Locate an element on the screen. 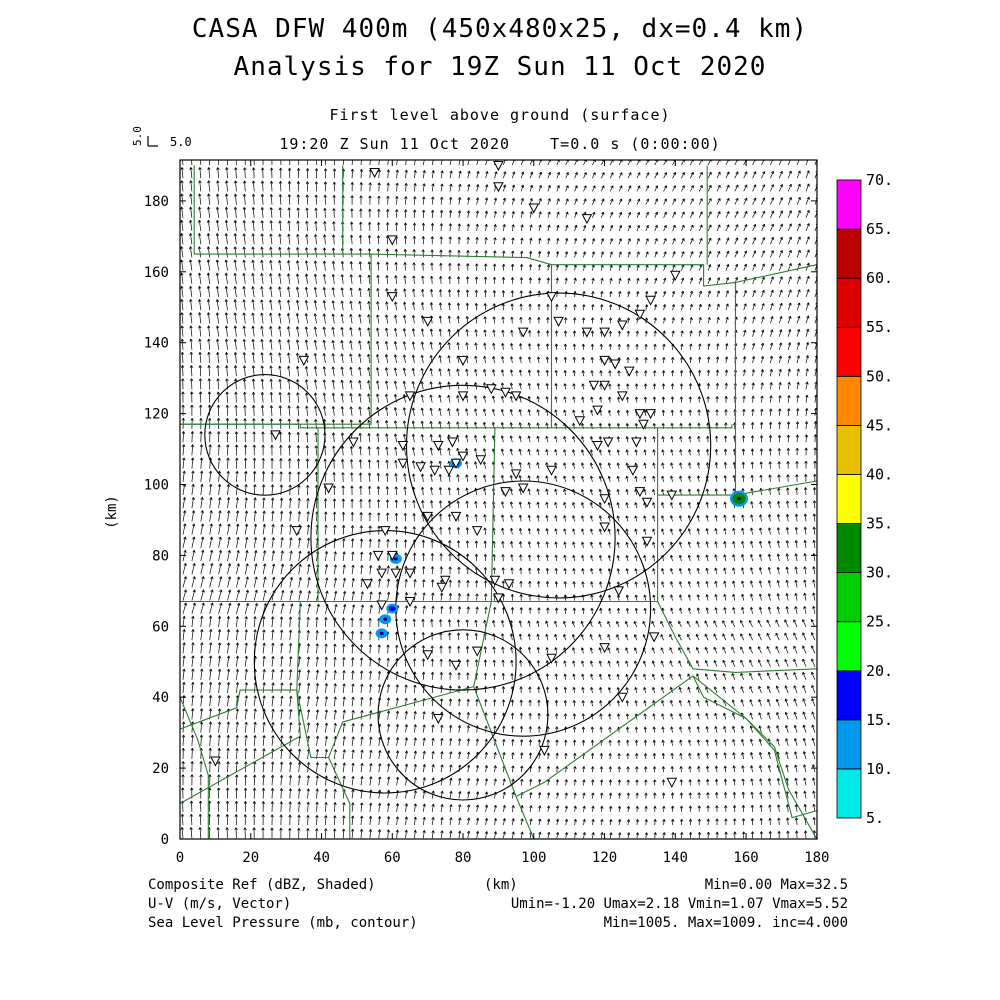  main-title: CASA DFW 400m (450x480x25, dx=0.4 km) is located at coordinates (500, 29).